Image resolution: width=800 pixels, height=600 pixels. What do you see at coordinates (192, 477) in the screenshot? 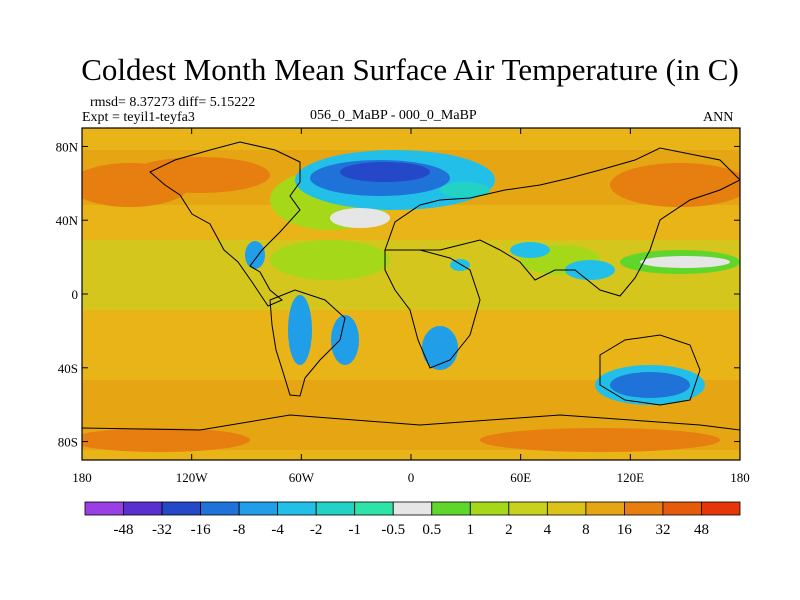
I see `lon-tick-label: 120W` at bounding box center [192, 477].